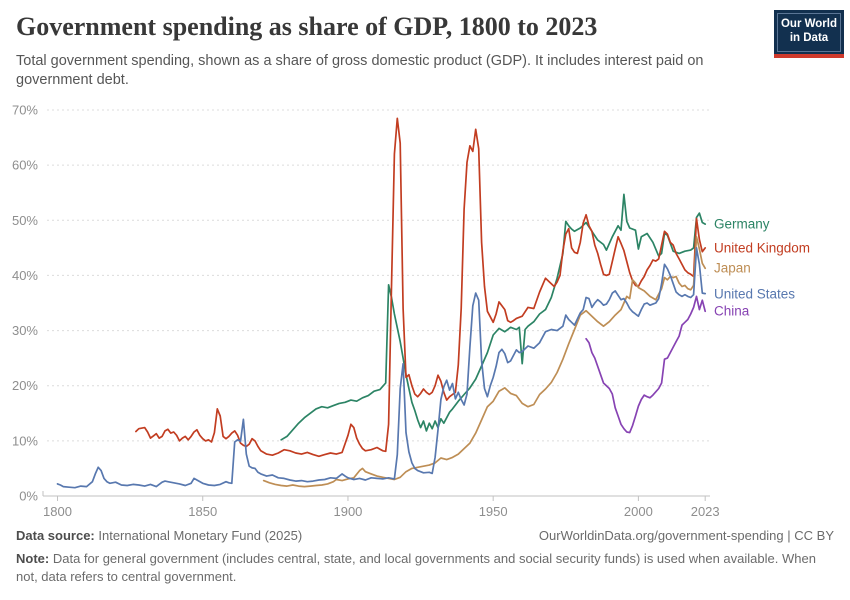 This screenshot has width=850, height=600. I want to click on owid-logo-text: Our World in Data, so click(809, 32).